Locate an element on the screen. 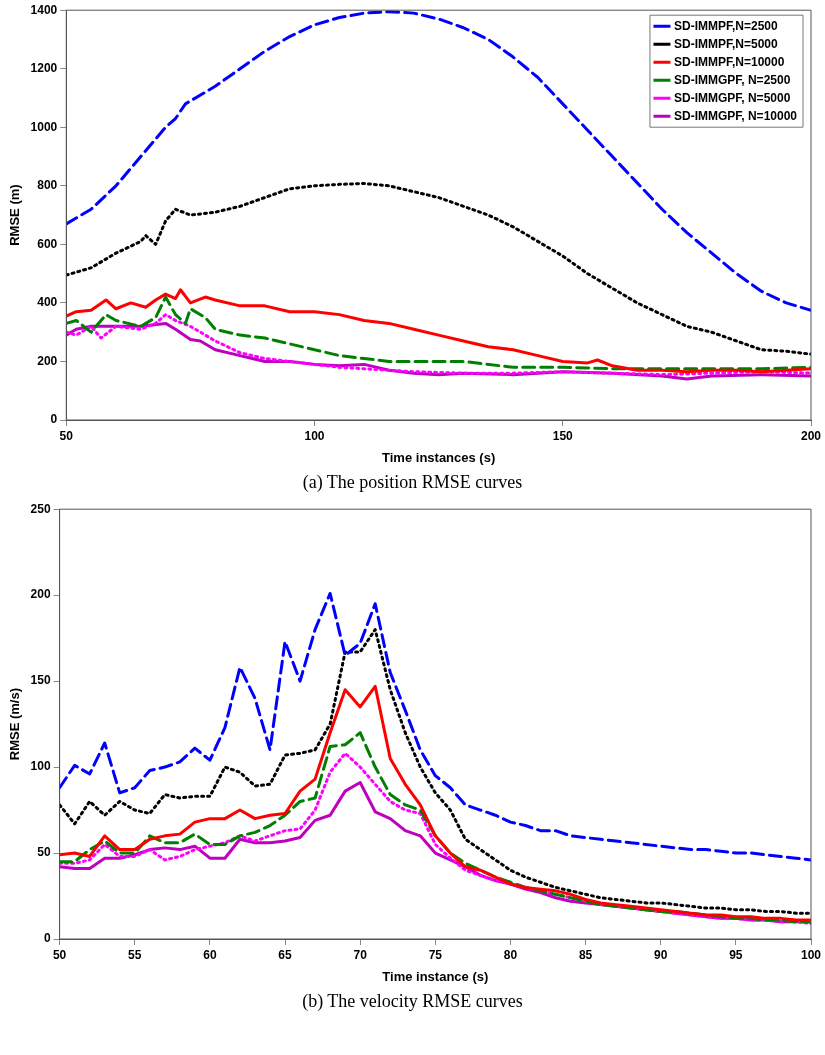 Image resolution: width=825 pixels, height=1055 pixels. y-tick-label: 100 is located at coordinates (40, 766).